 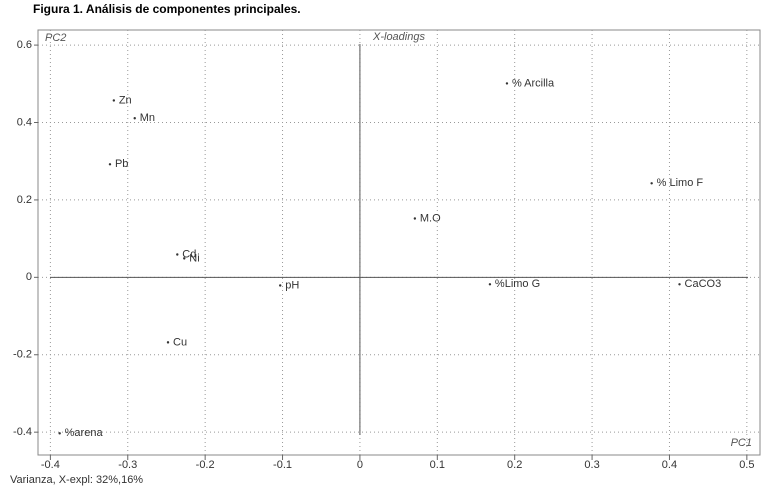 I want to click on point-label: Cd, so click(x=189, y=254).